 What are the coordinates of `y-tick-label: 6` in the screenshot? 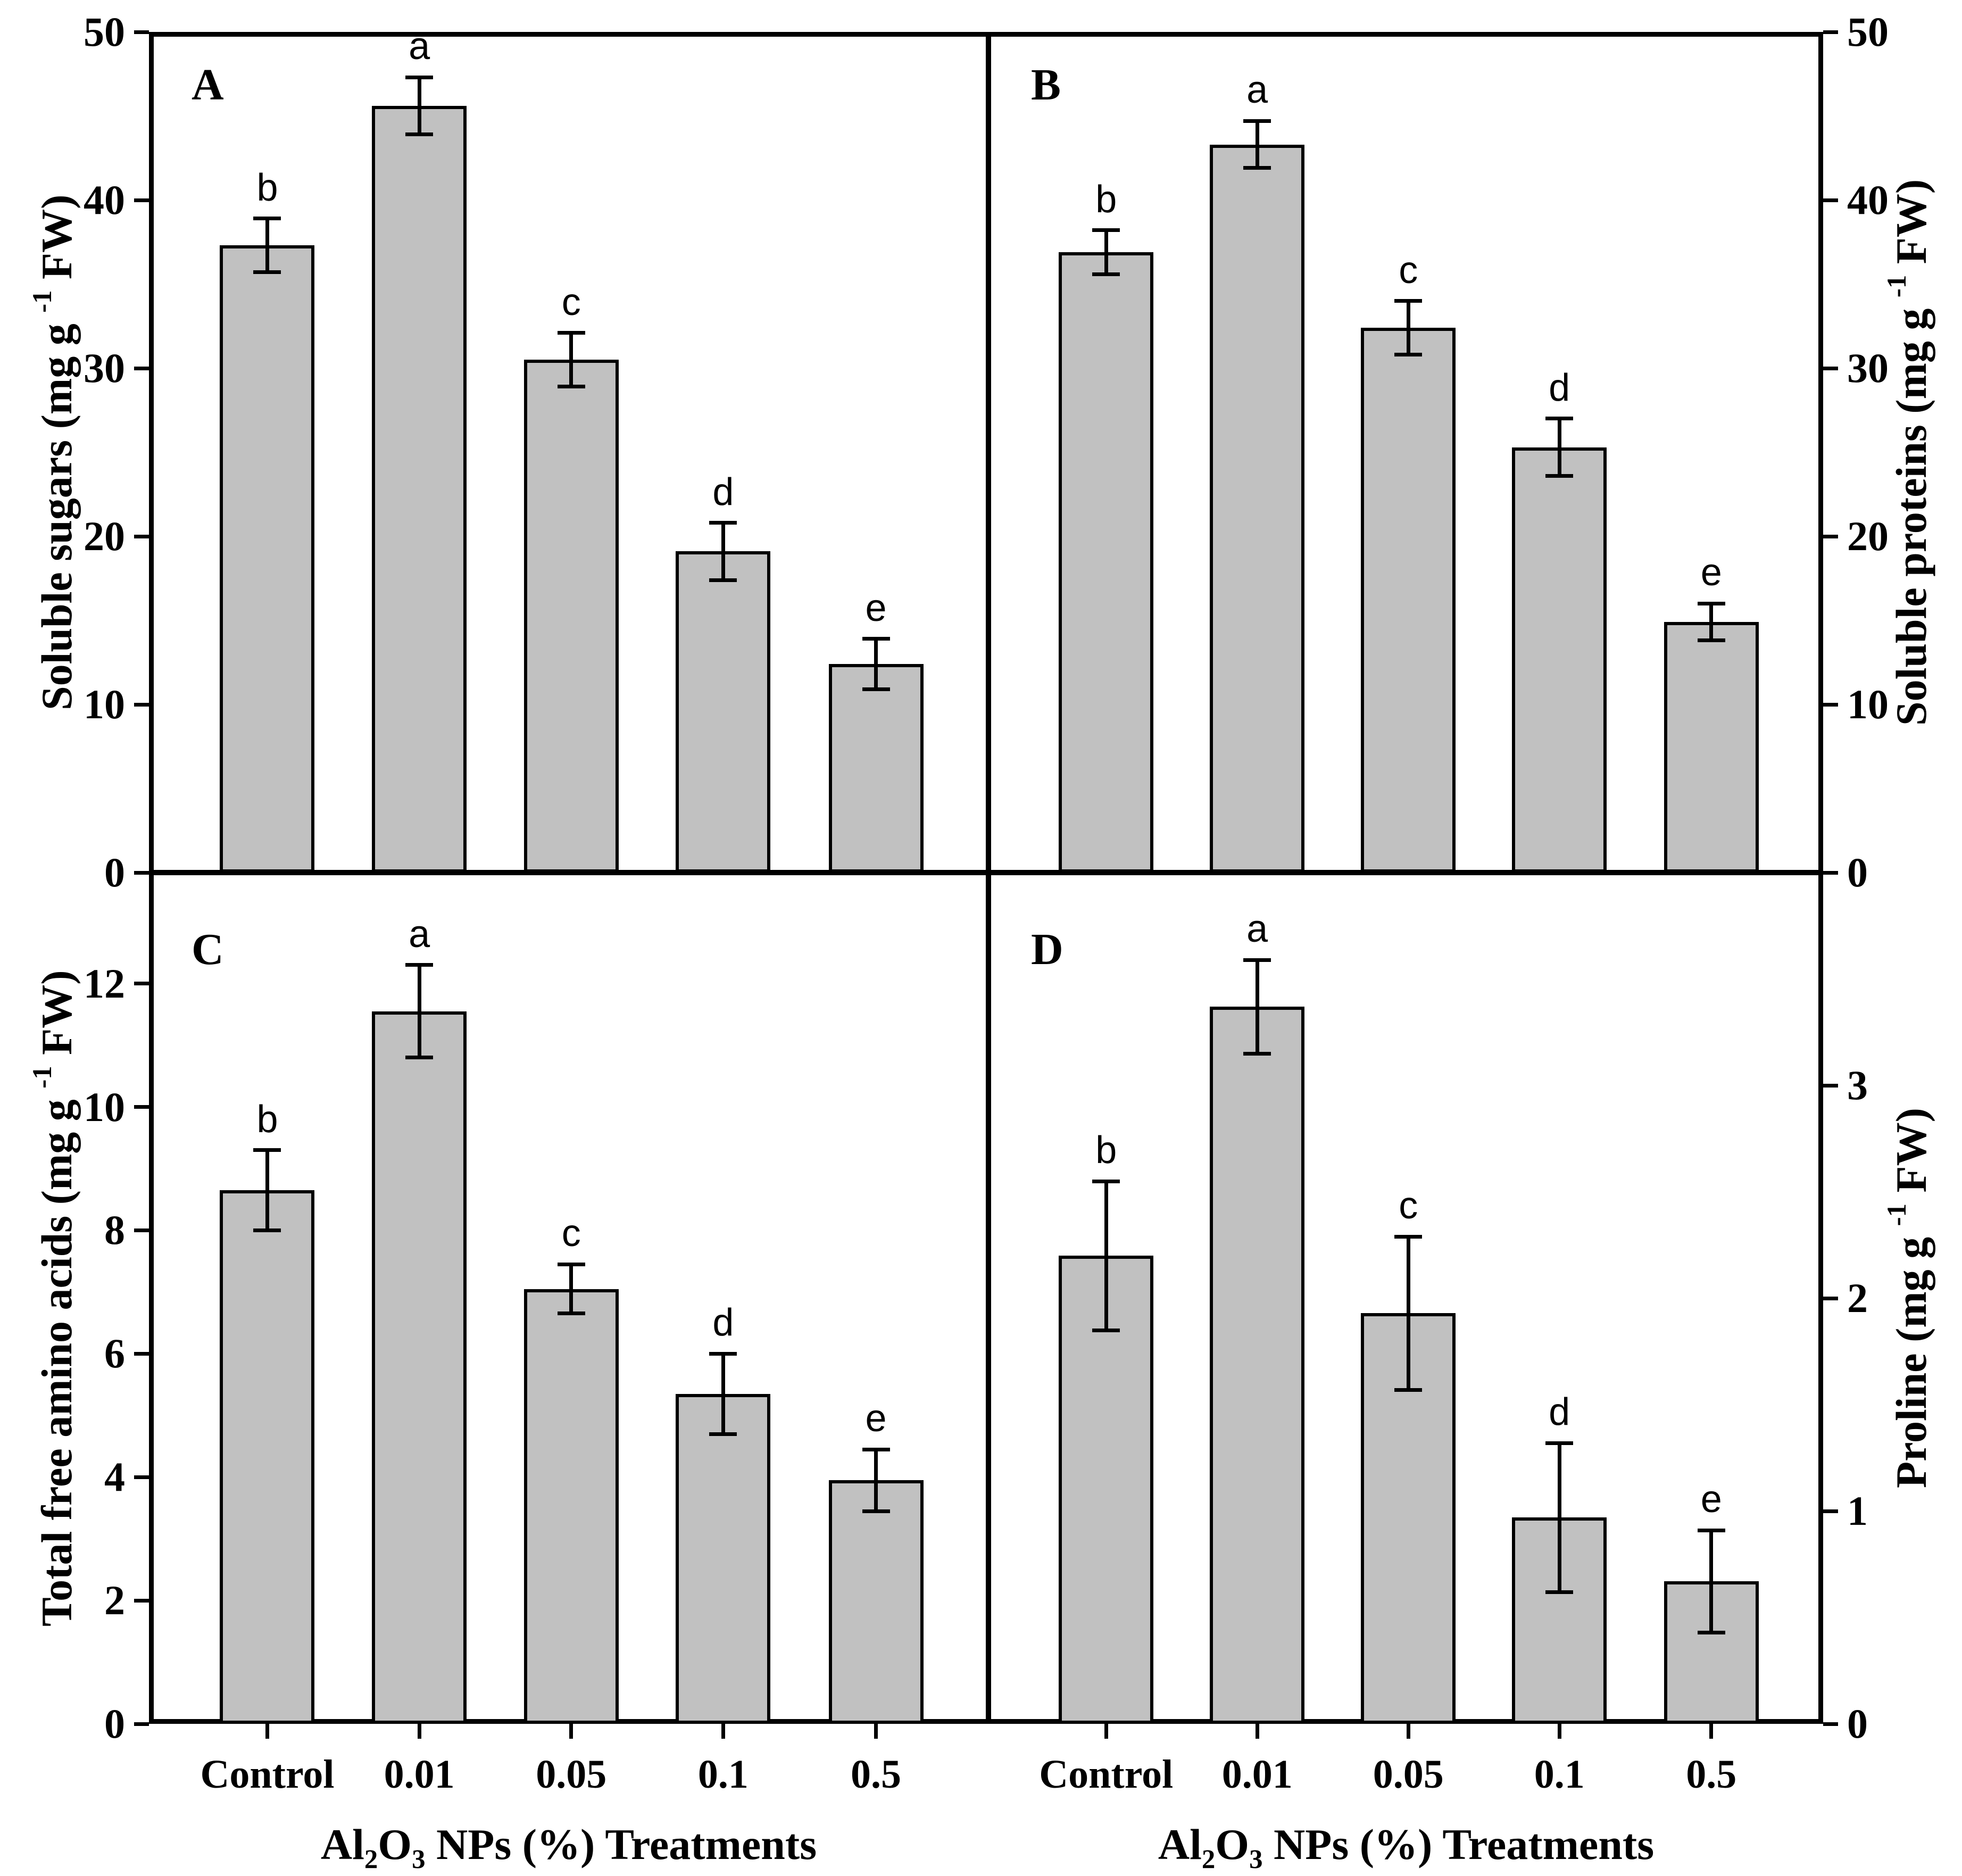 It's located at (114, 1353).